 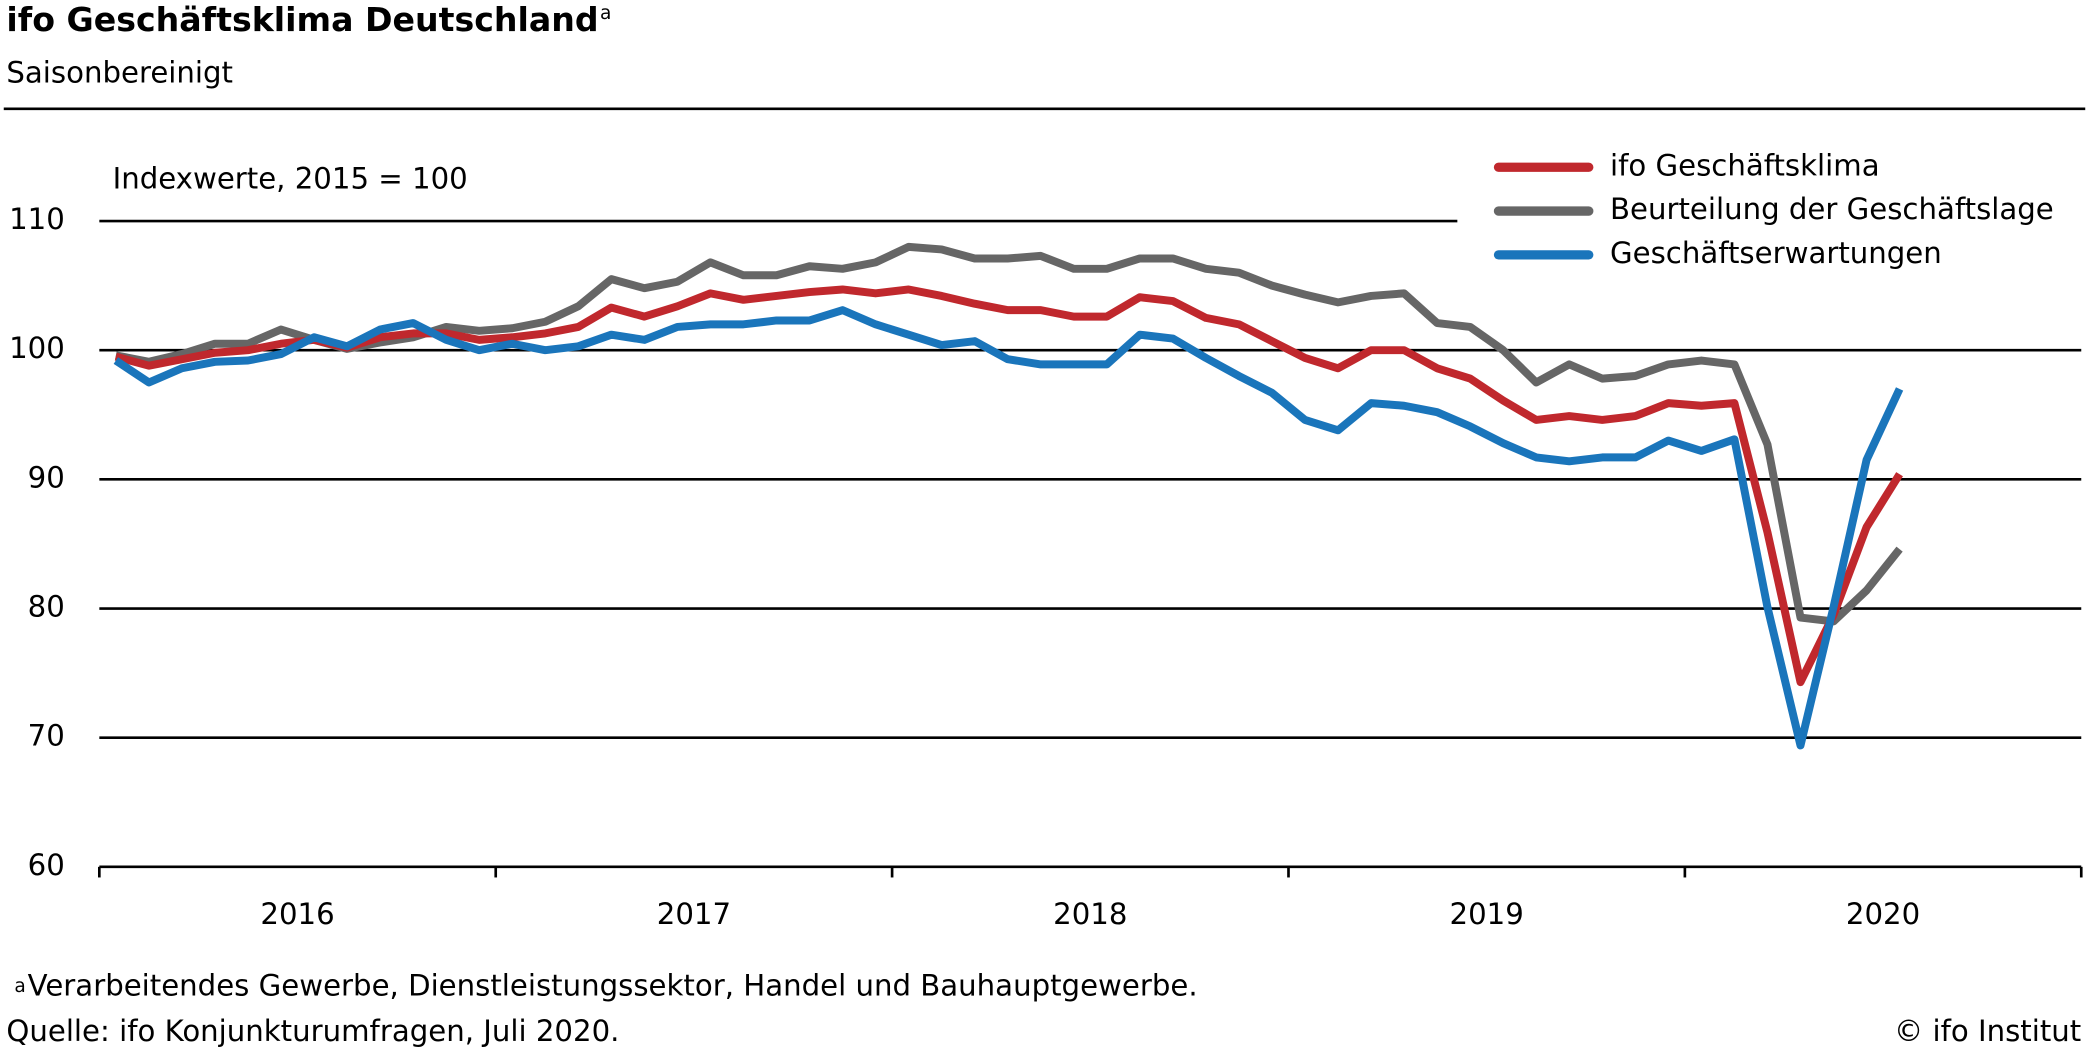 I want to click on legend-label: ifo Geschäftsklima, so click(x=1745, y=165).